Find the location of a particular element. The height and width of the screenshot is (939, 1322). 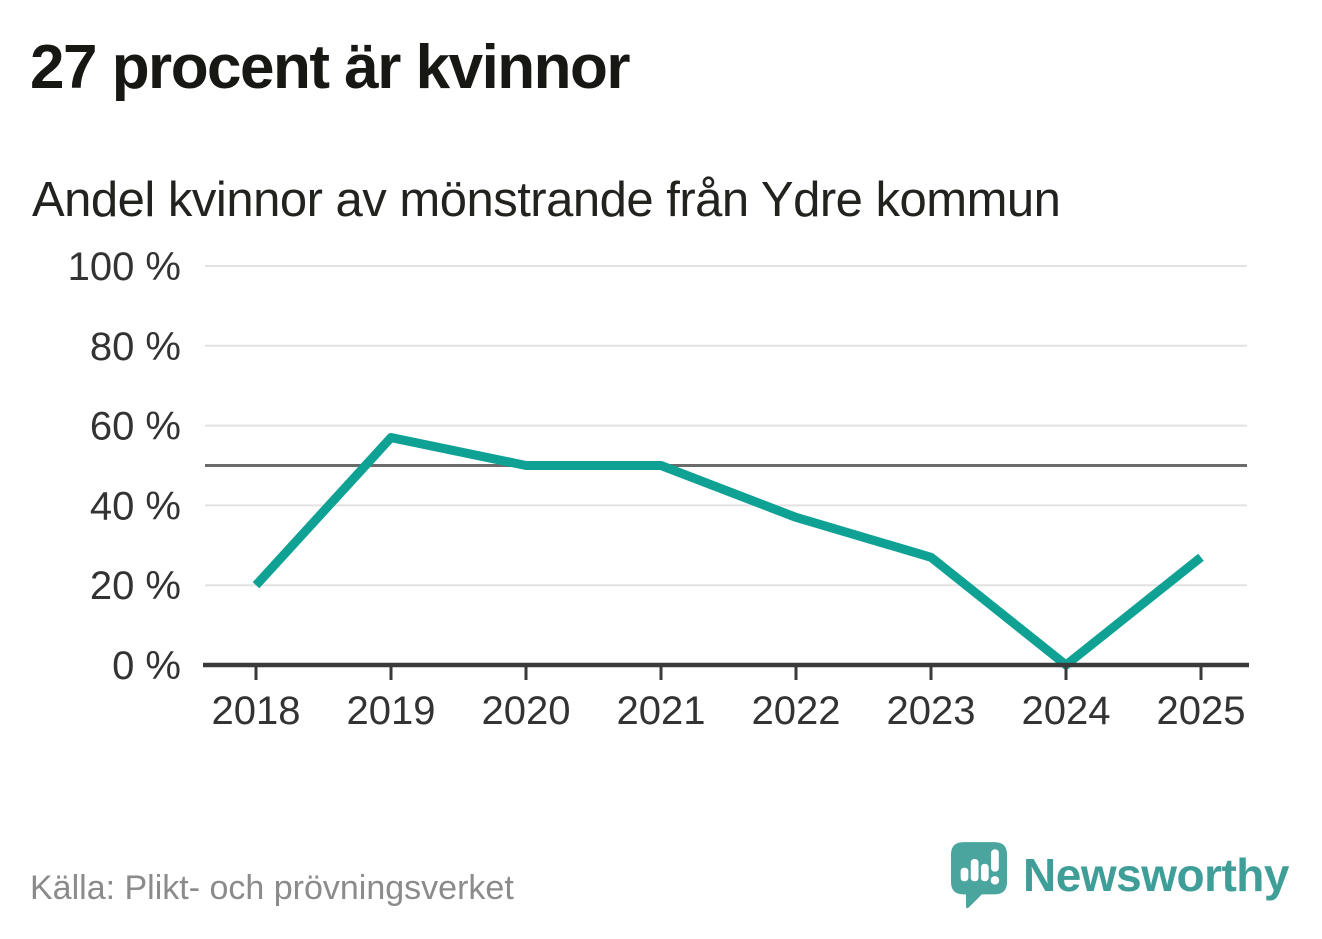

x-tick-label: 2020 is located at coordinates (526, 711).